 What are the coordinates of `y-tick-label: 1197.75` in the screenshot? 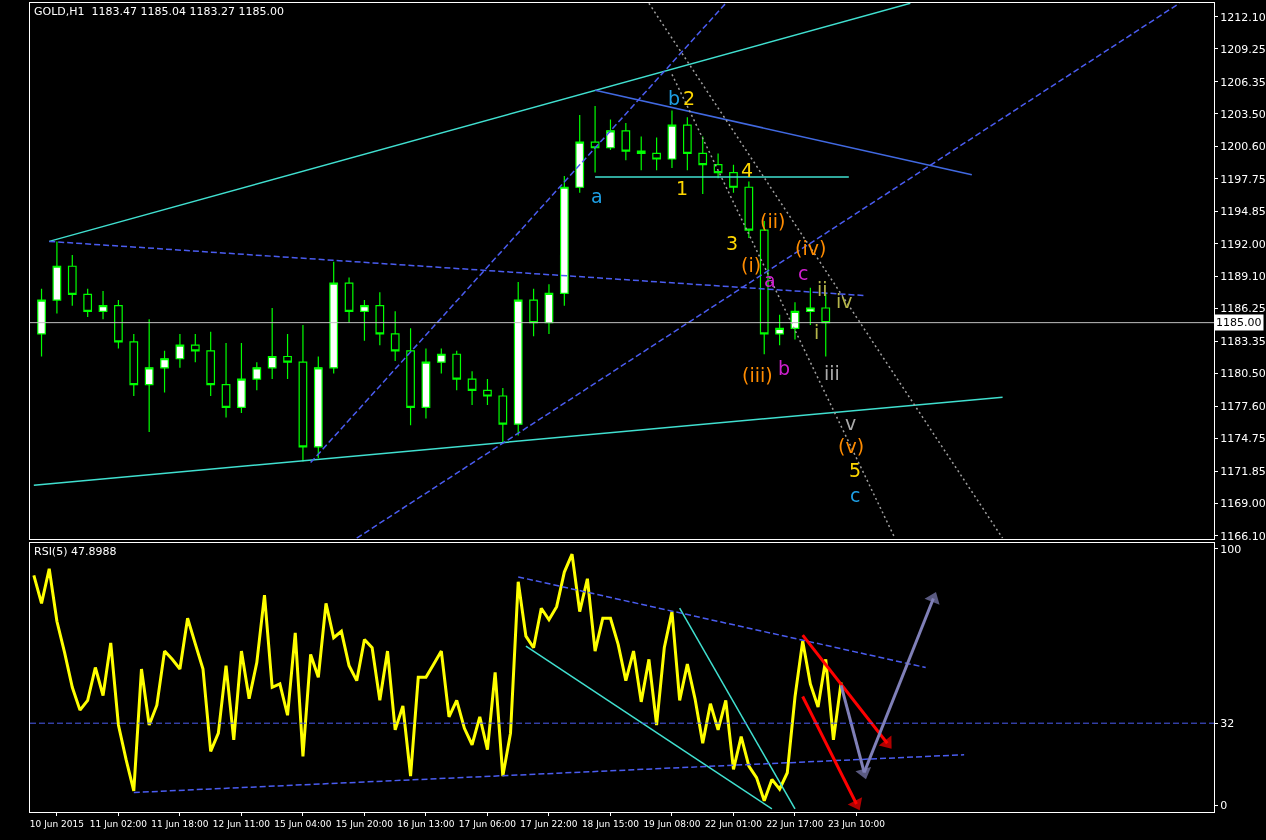 It's located at (1243, 179).